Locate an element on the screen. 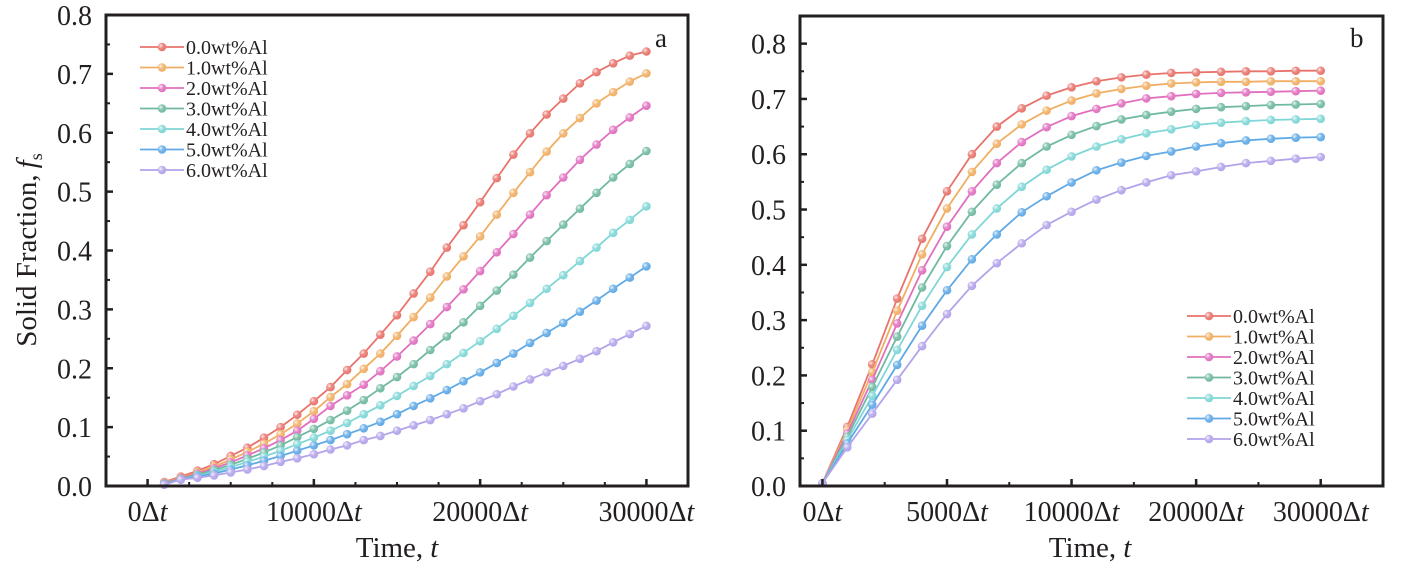 The height and width of the screenshot is (565, 1405). y-tick-label: 0.3 is located at coordinates (74, 310).